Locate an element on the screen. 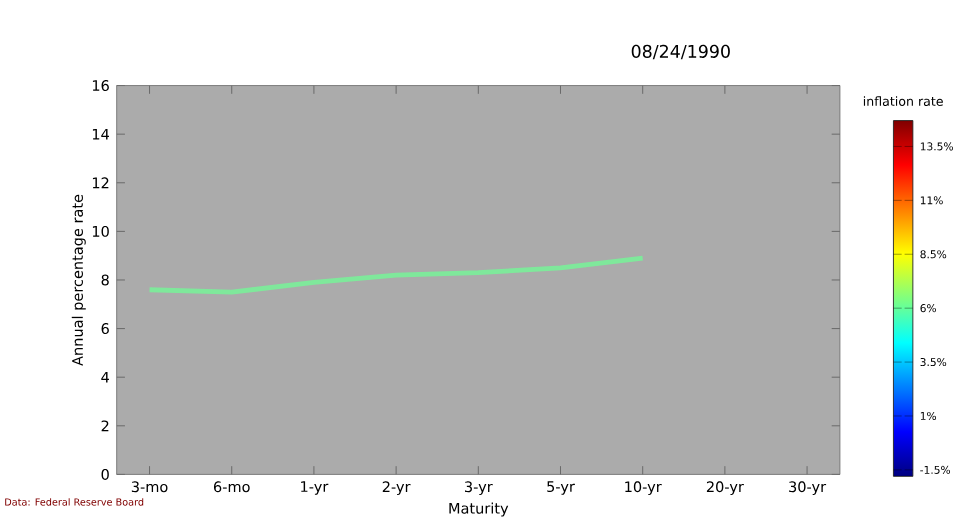 Image resolution: width=960 pixels, height=524 pixels. line-series is located at coordinates (396, 275).